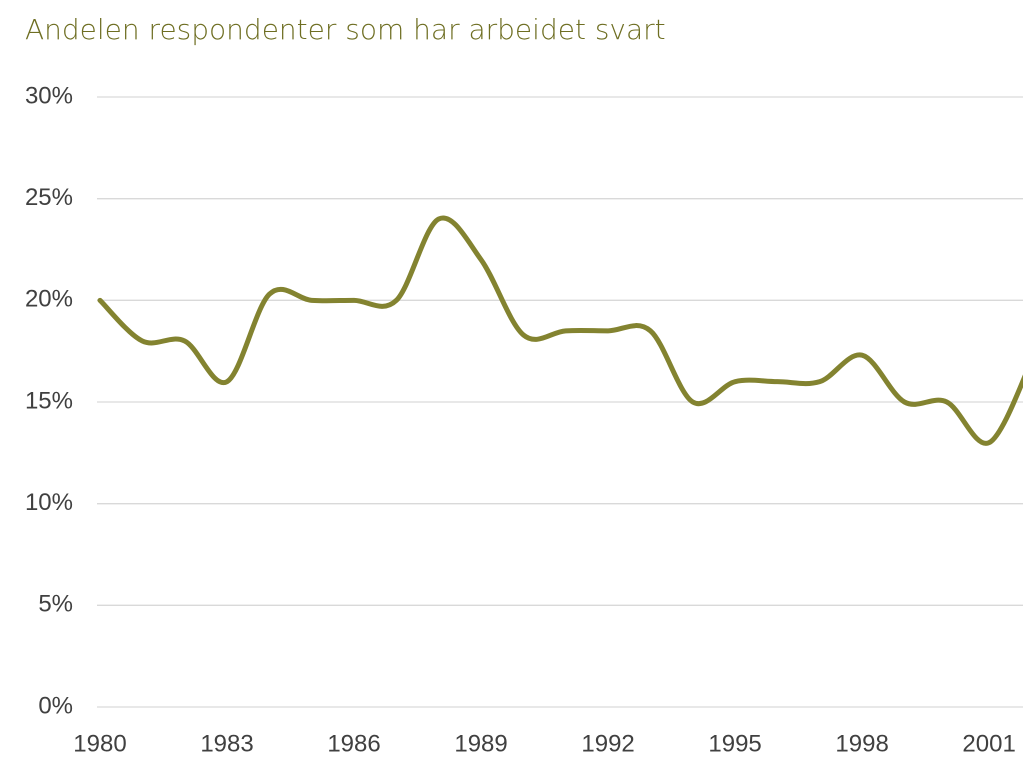 Image resolution: width=1023 pixels, height=758 pixels. Describe the element at coordinates (49, 400) in the screenshot. I see `y-tick-label: 15%` at that location.